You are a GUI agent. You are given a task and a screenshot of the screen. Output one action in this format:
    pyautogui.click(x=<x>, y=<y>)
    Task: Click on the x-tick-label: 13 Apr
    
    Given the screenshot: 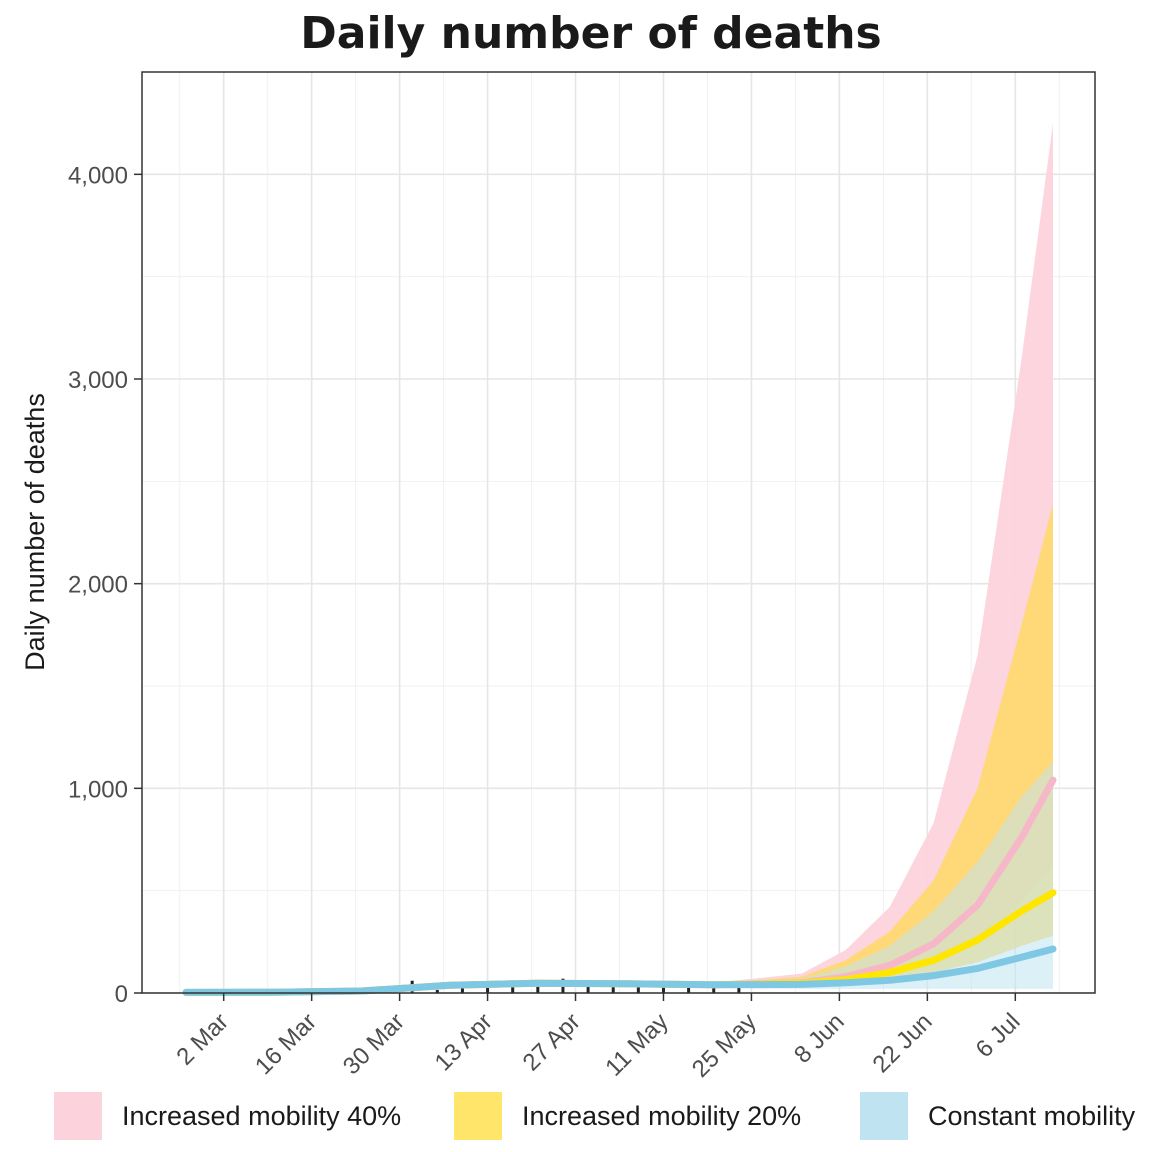 What is the action you would take?
    pyautogui.click(x=464, y=1042)
    